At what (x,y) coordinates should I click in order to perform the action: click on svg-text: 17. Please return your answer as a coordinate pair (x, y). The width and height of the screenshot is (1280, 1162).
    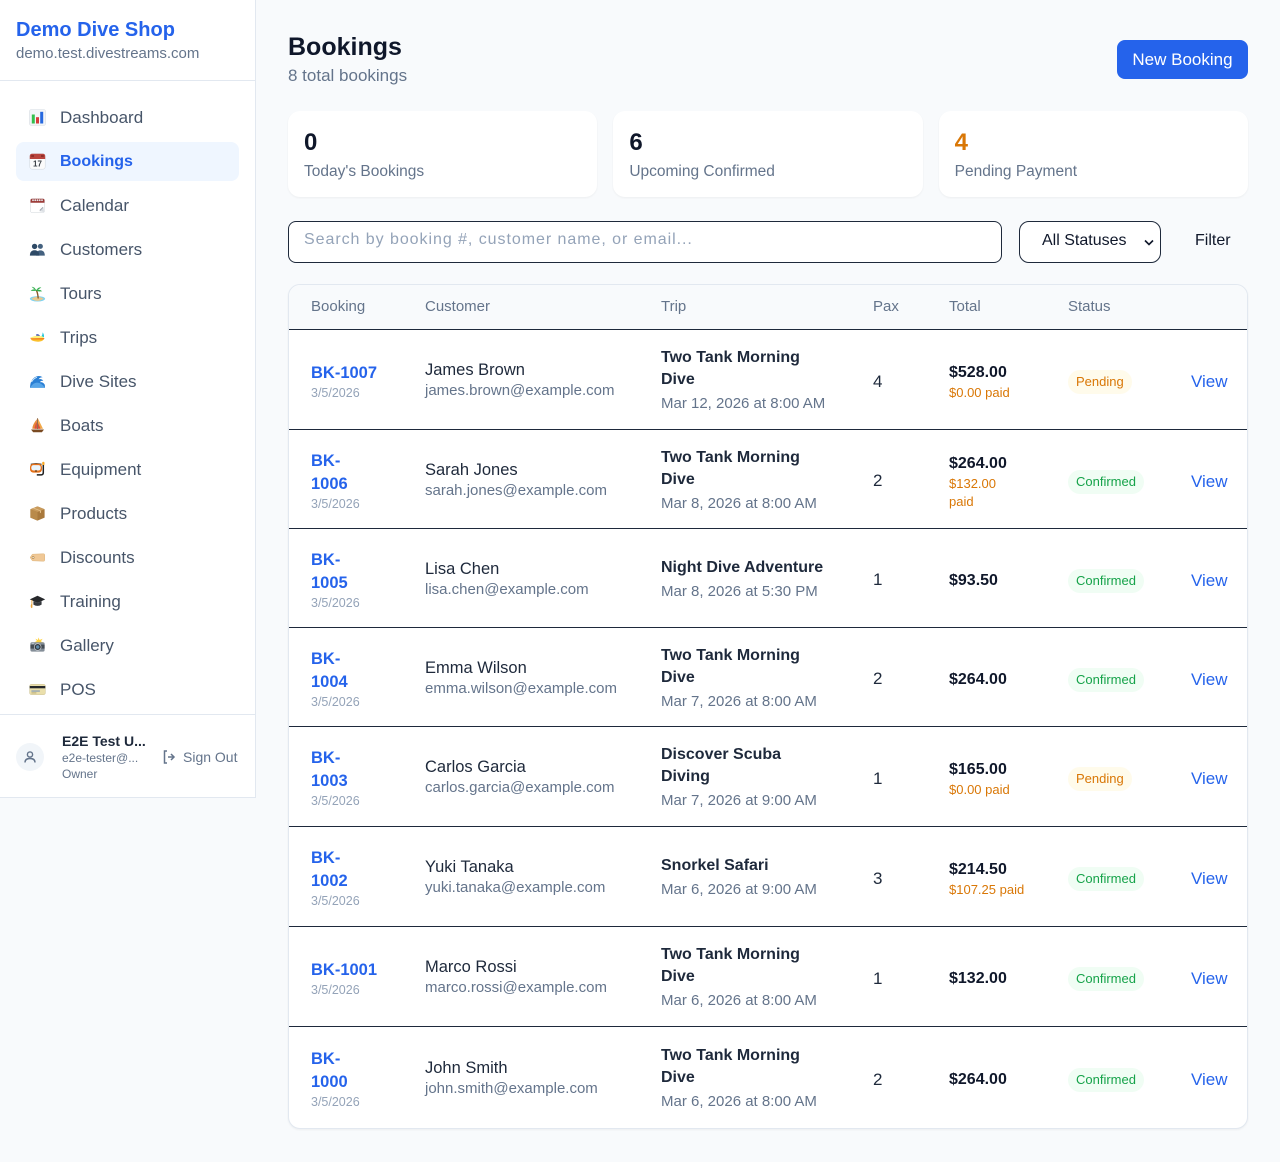
    Looking at the image, I should click on (37, 164).